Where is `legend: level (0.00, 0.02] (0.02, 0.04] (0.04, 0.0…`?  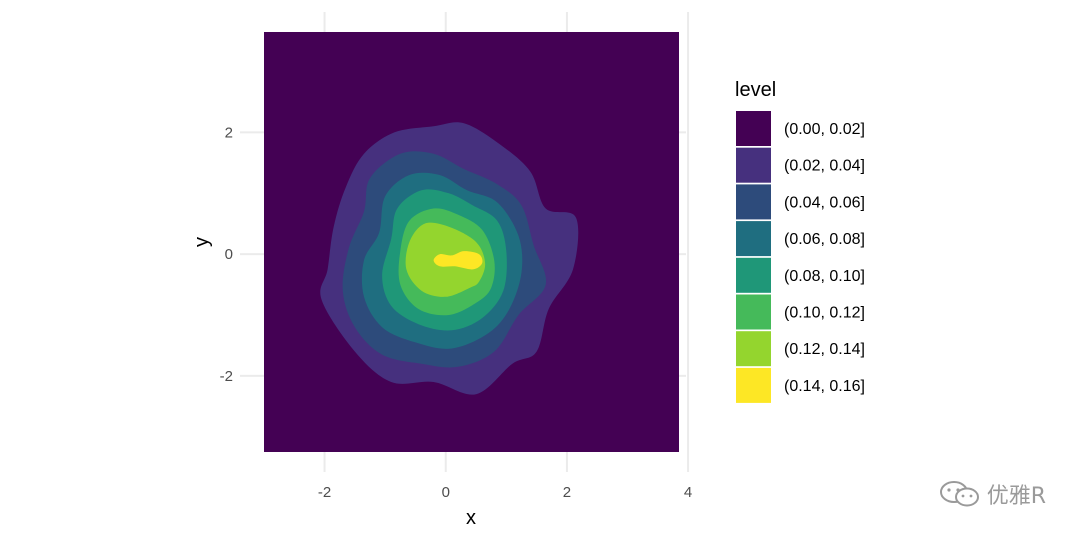
legend: level (0.00, 0.02] (0.02, 0.04] (0.04, 0.0… is located at coordinates (800, 241).